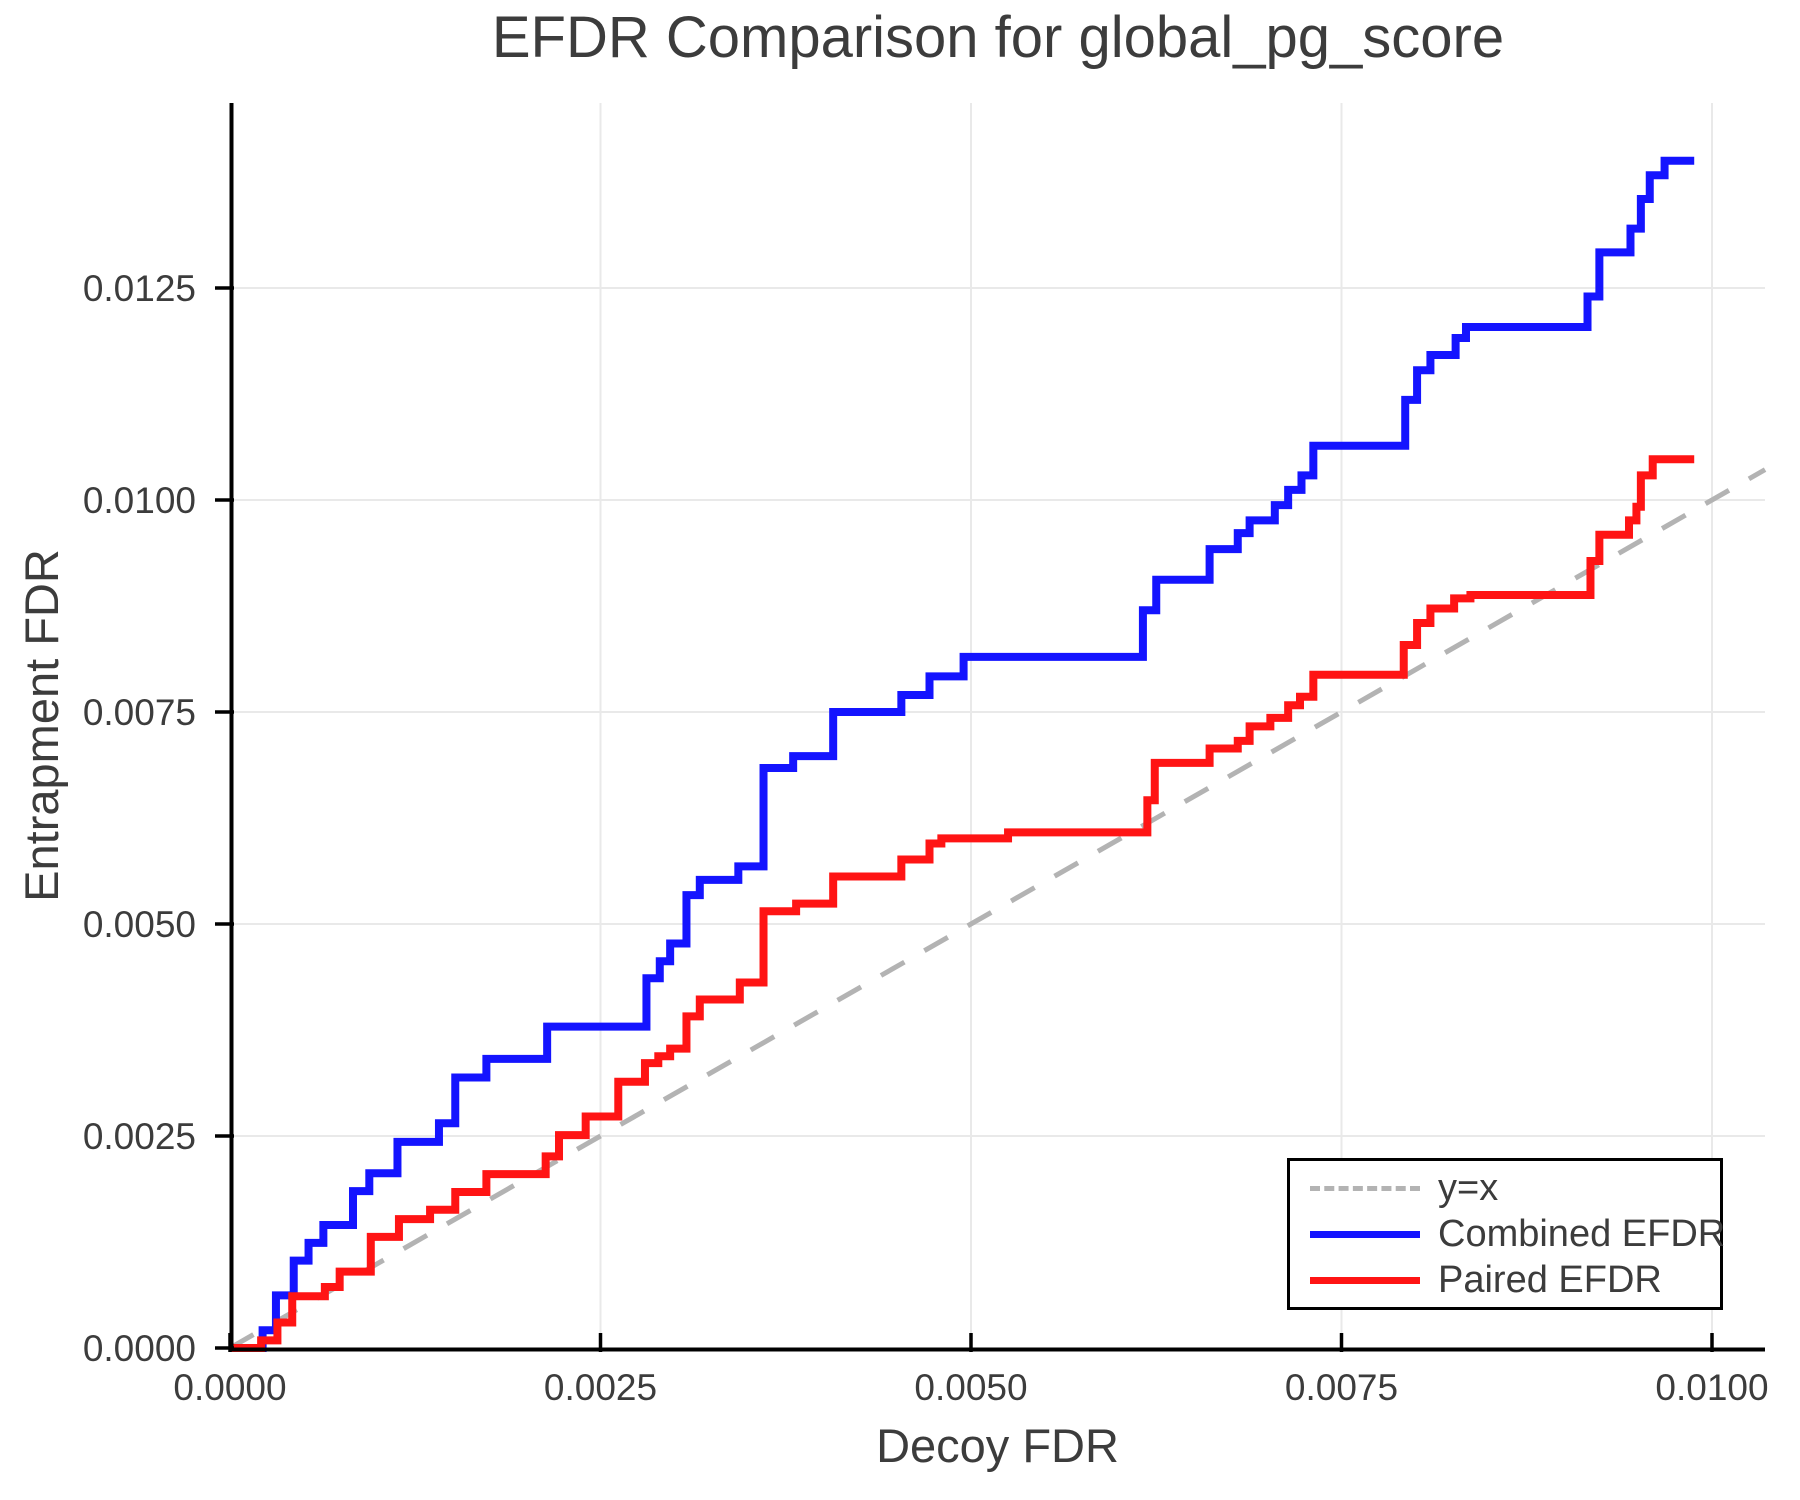  What do you see at coordinates (1341, 1387) in the screenshot?
I see `x-tick-label: 0.0075` at bounding box center [1341, 1387].